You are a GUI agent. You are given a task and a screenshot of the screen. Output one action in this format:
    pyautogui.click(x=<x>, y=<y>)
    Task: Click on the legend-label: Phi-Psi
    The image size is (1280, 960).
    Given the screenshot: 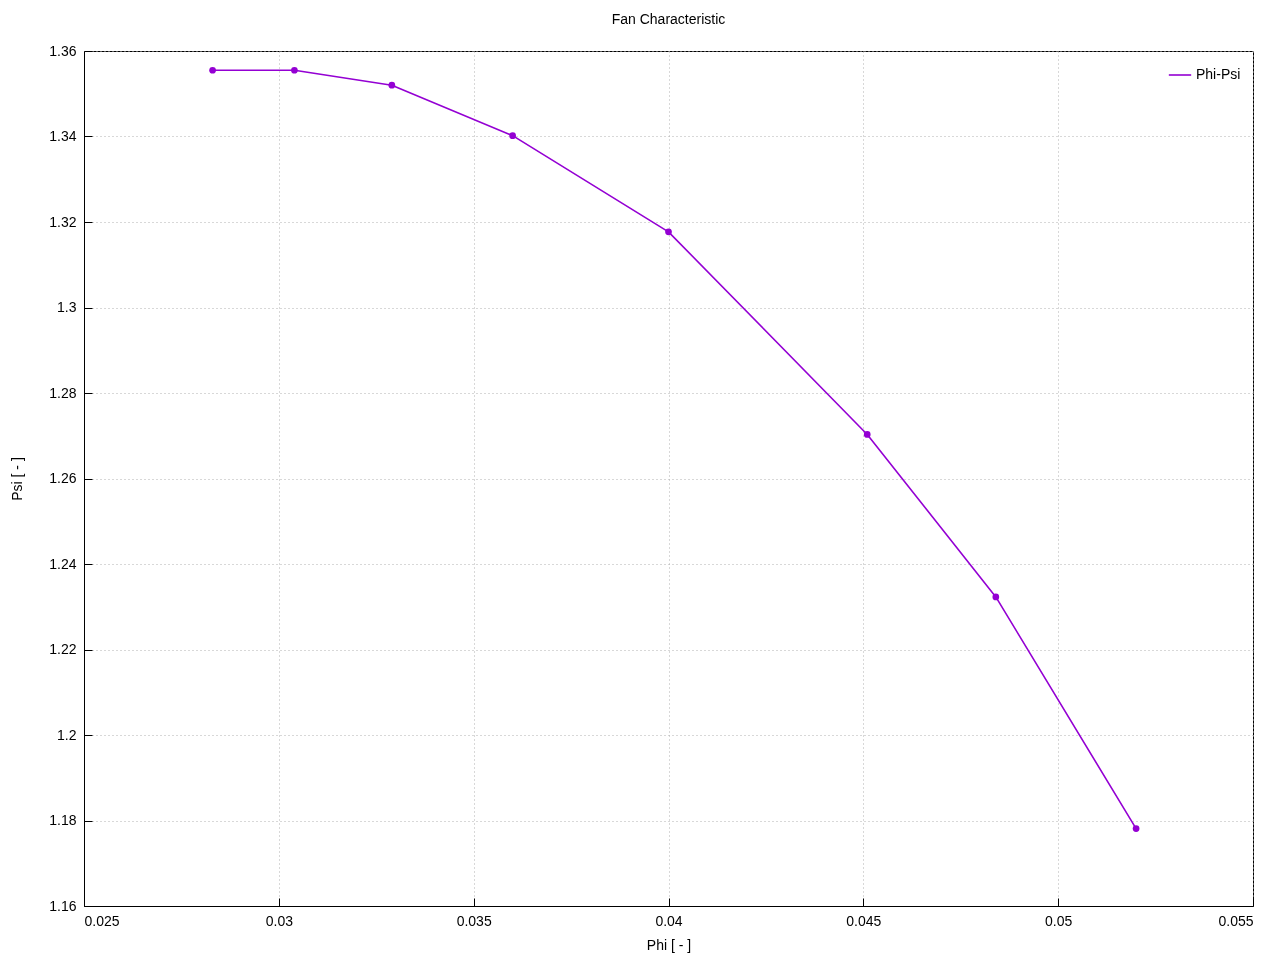 What is the action you would take?
    pyautogui.click(x=1218, y=74)
    